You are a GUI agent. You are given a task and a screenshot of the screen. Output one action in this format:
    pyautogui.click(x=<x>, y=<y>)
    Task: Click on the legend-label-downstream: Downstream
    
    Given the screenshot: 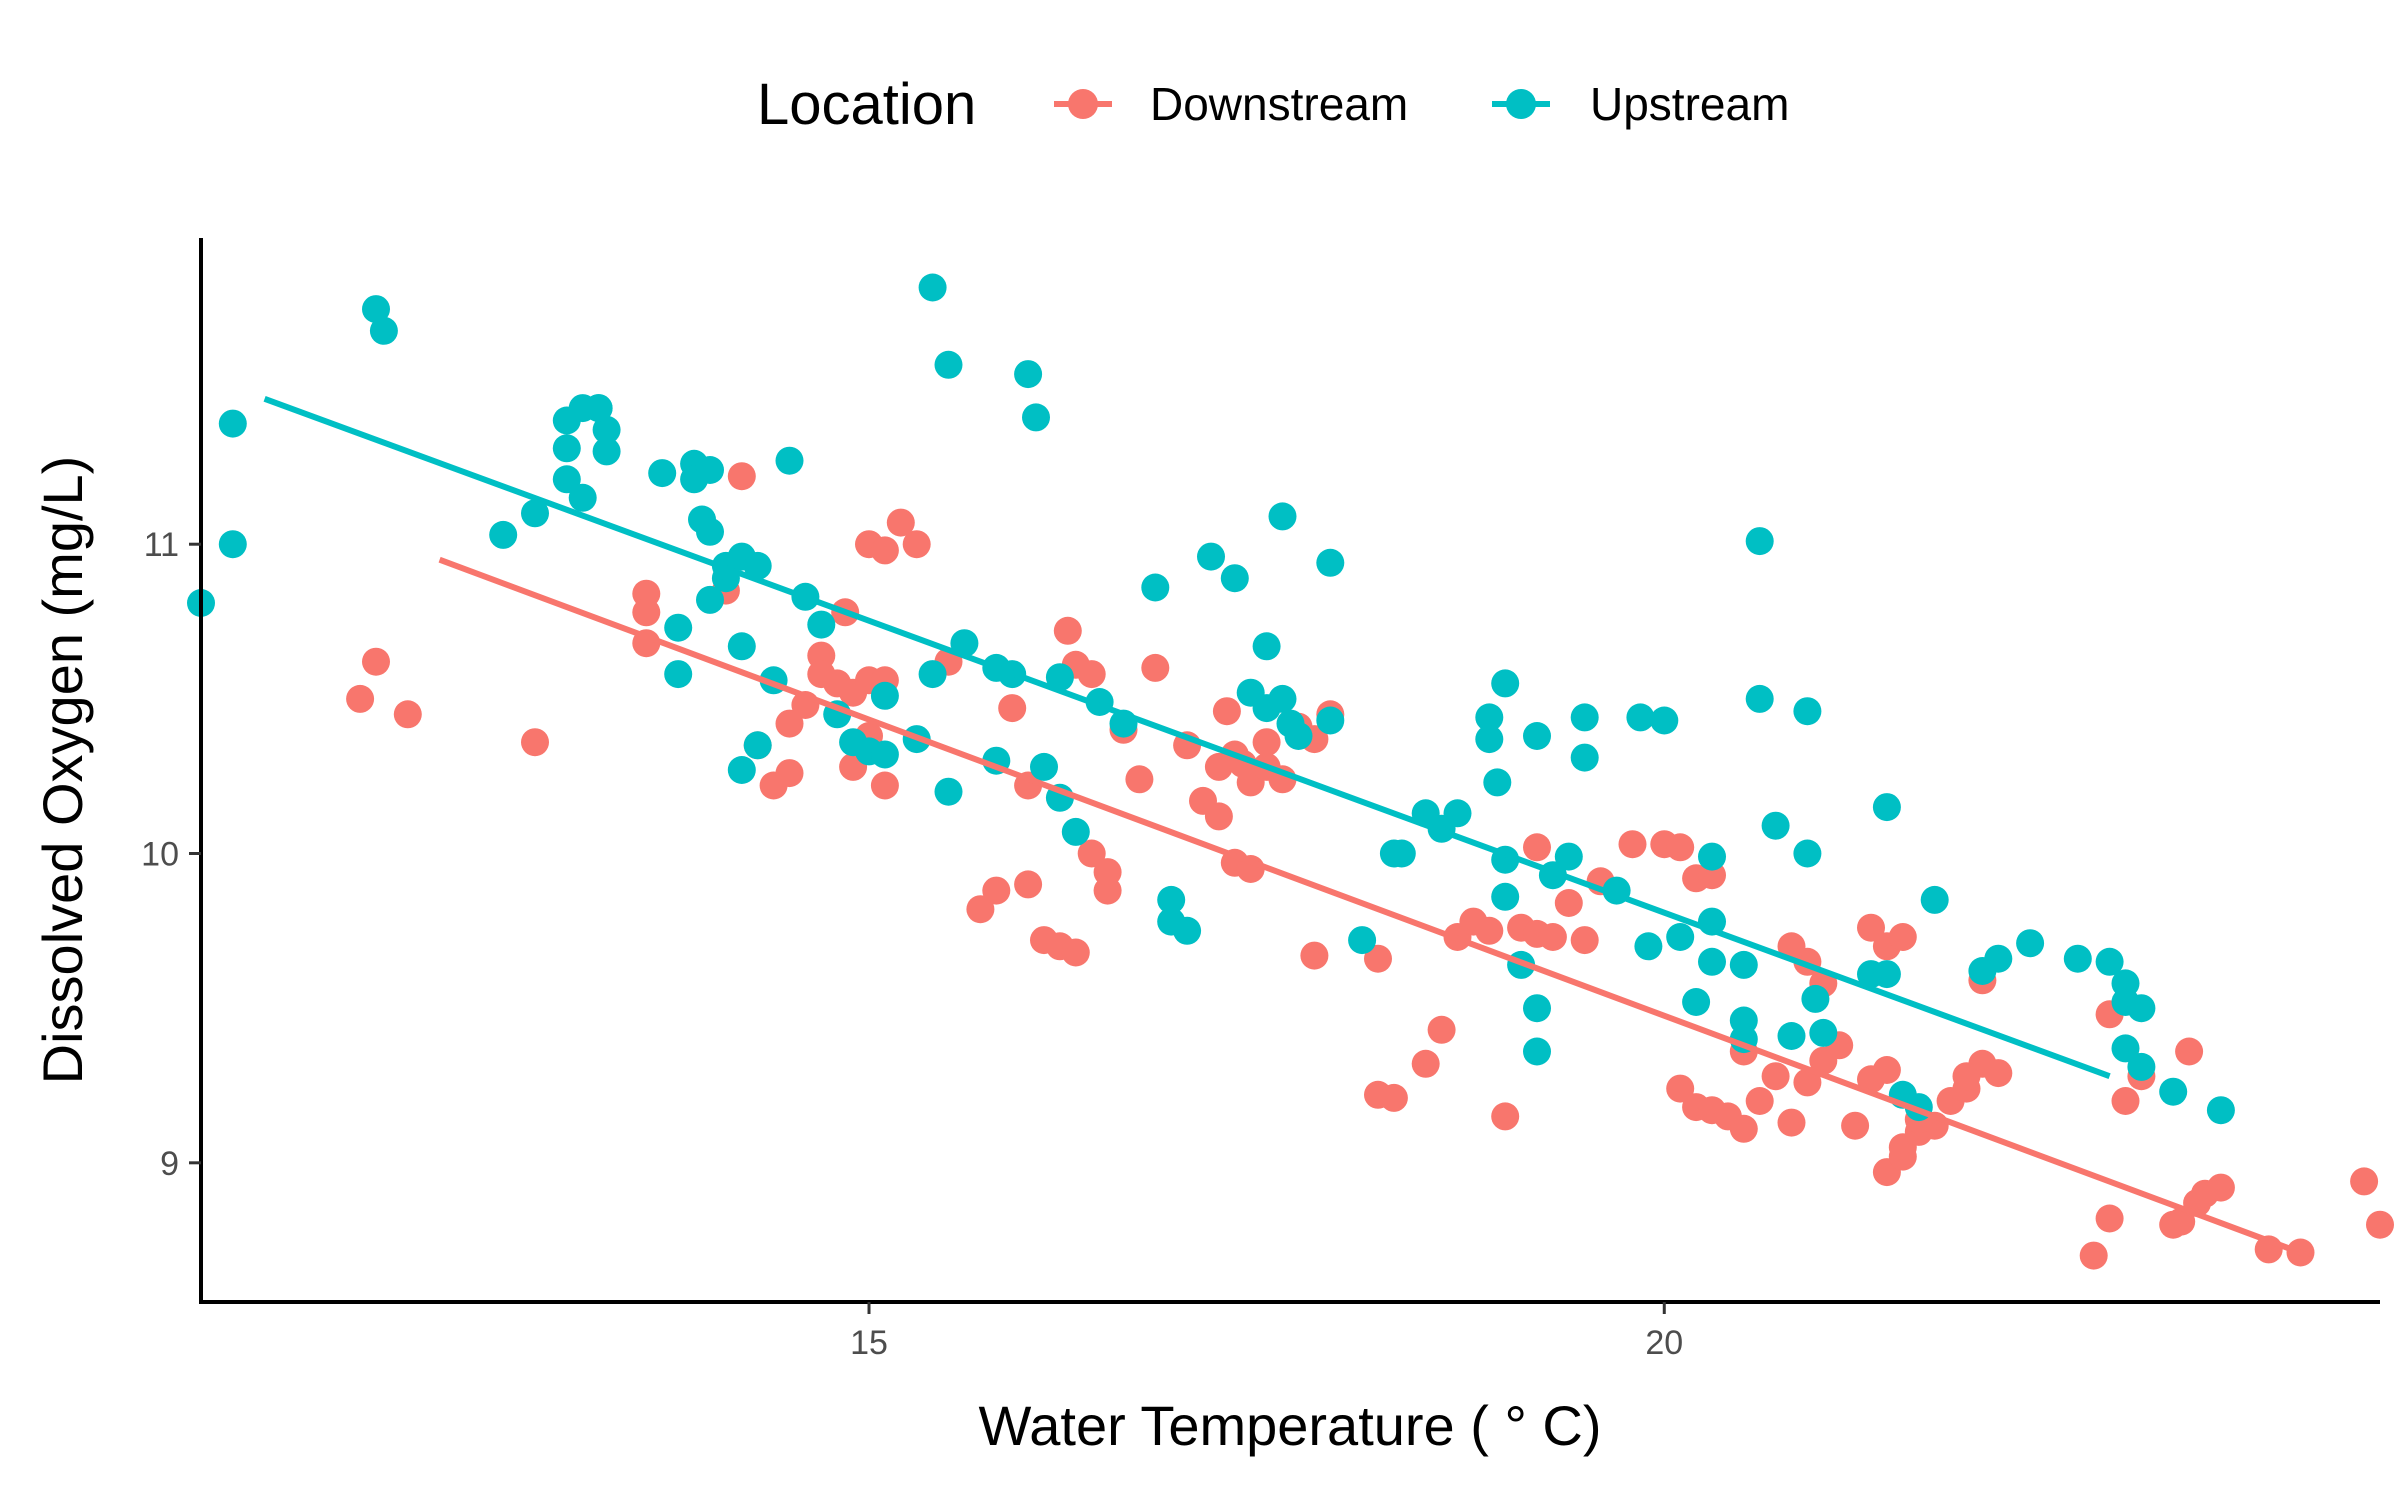 What is the action you would take?
    pyautogui.click(x=1279, y=104)
    